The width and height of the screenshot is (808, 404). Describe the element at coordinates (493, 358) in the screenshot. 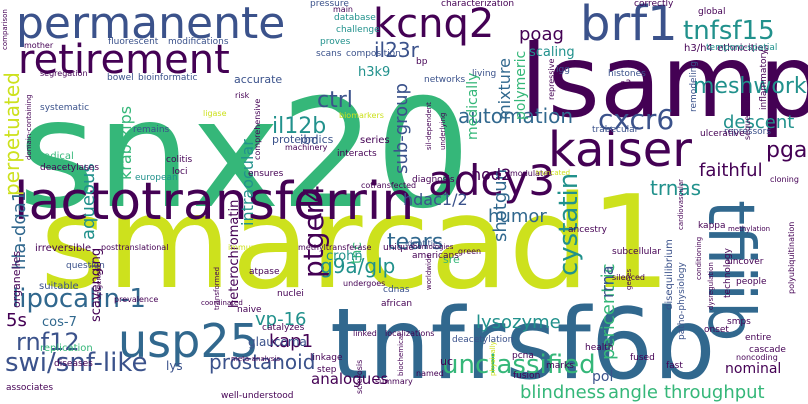

I see `word-physically: physically` at that location.